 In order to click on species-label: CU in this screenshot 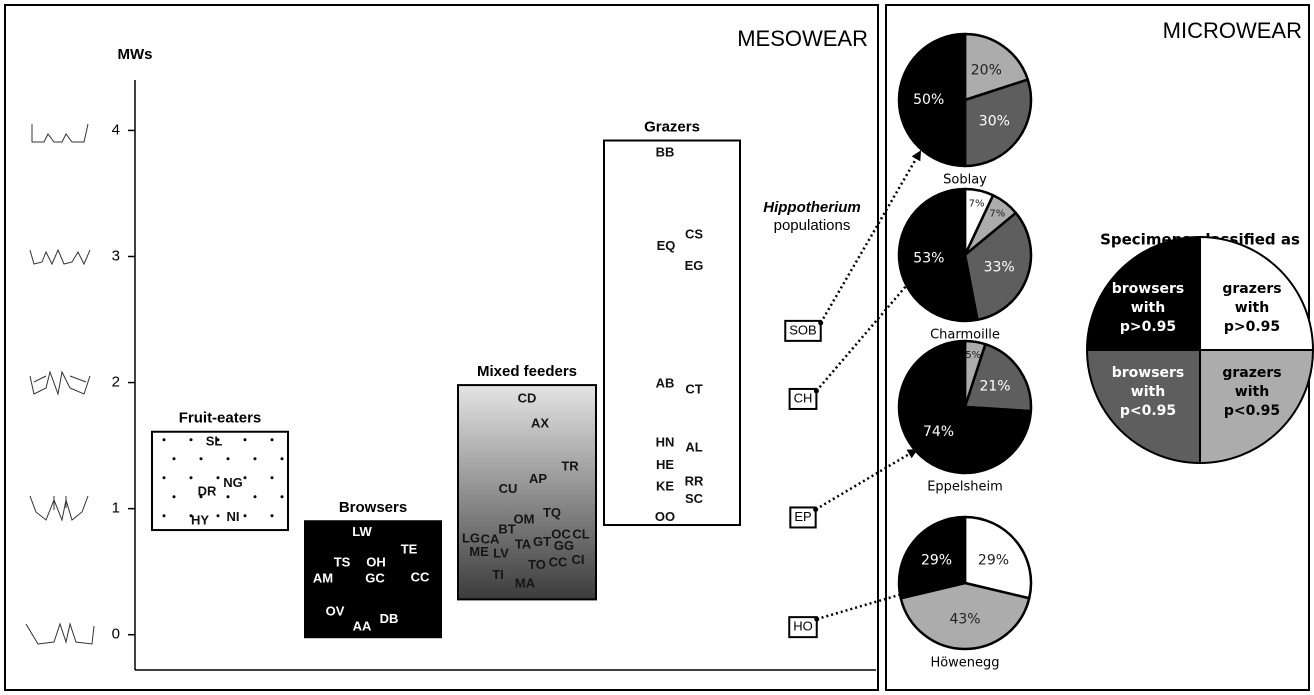, I will do `click(508, 488)`.